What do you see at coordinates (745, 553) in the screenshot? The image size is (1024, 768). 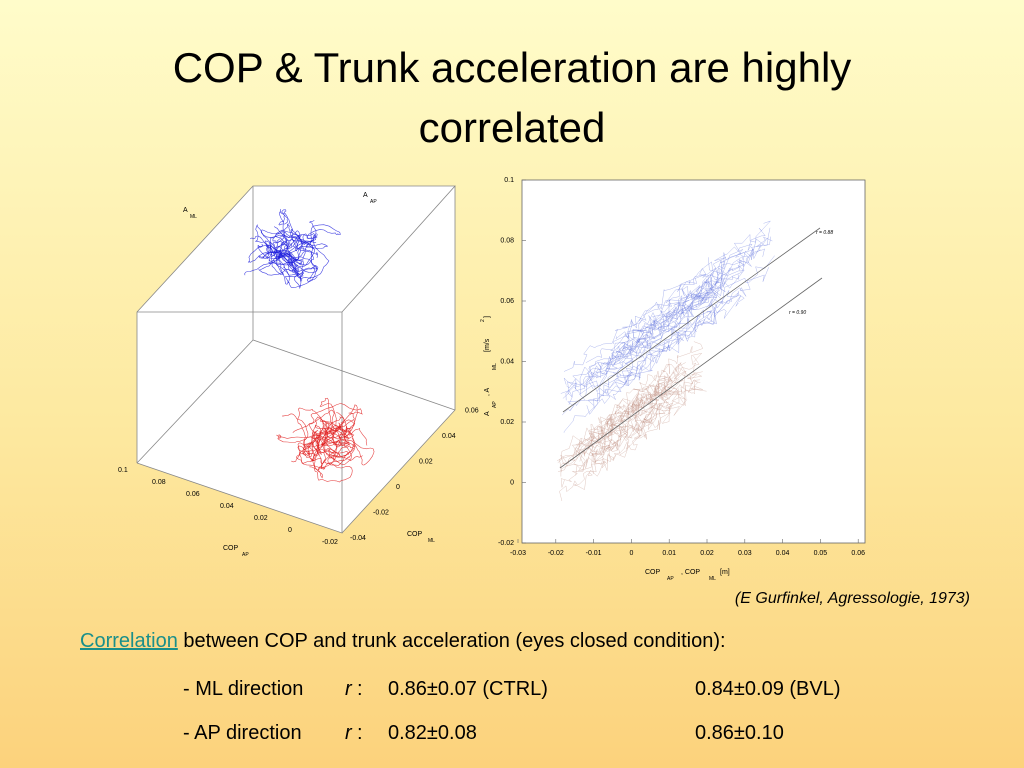 I see `x-tick-label: 0.03` at bounding box center [745, 553].